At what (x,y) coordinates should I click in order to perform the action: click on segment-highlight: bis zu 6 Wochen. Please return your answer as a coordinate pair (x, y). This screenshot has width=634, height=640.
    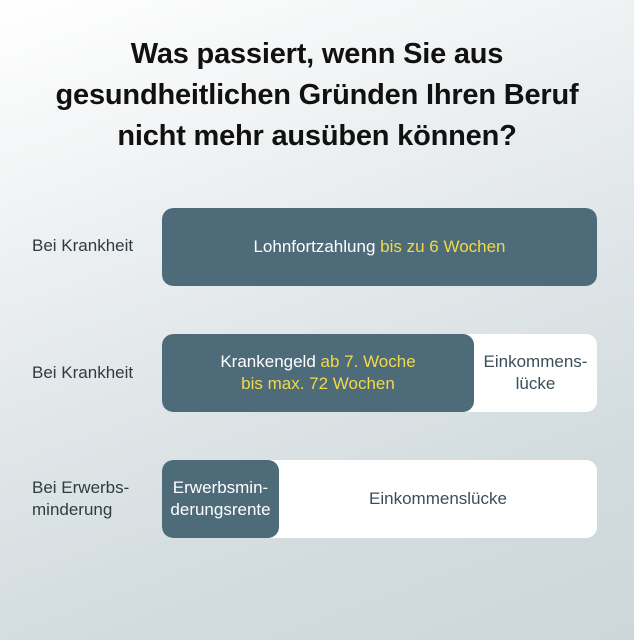
    Looking at the image, I should click on (443, 246).